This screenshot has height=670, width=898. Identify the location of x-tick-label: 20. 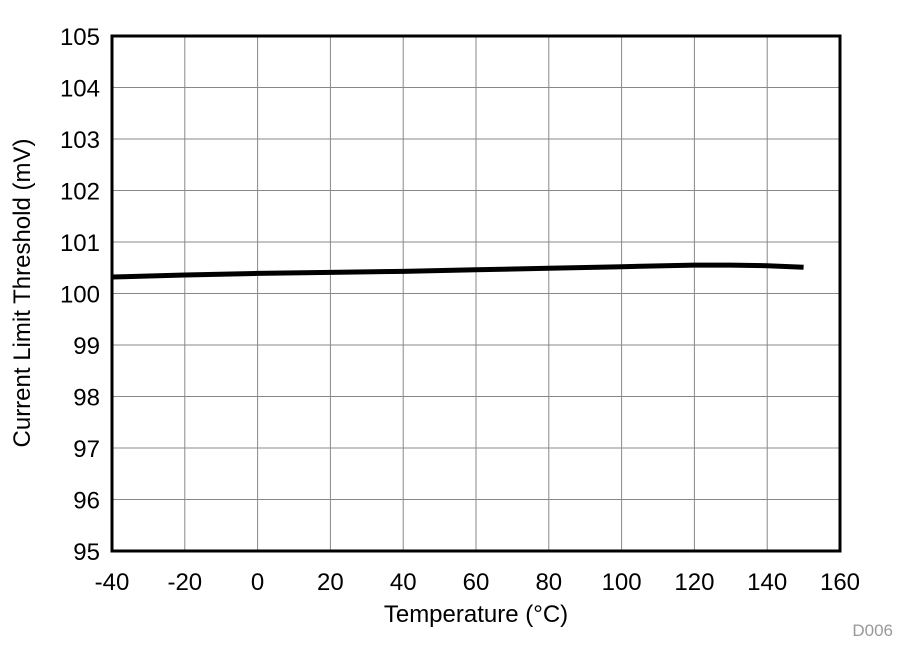
(330, 582).